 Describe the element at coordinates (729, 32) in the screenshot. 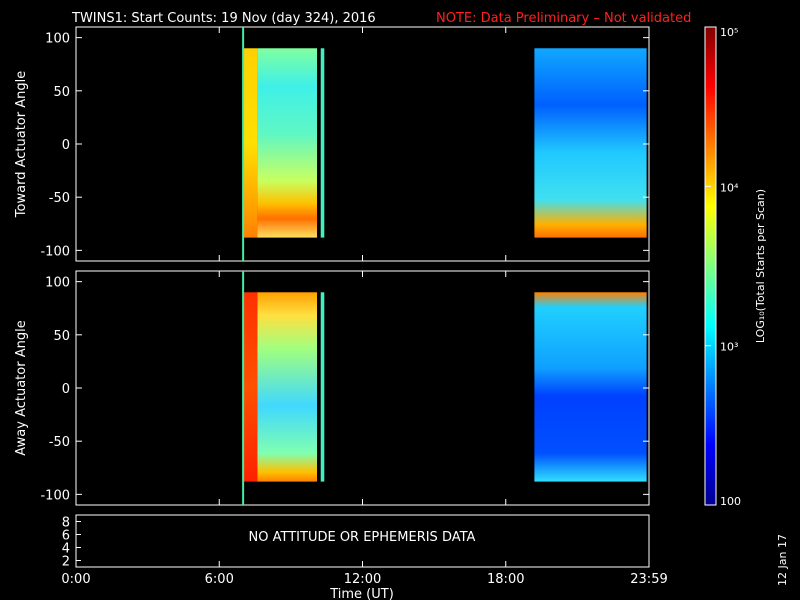

I see `colorbar-tick-label-0: 10⁵` at that location.